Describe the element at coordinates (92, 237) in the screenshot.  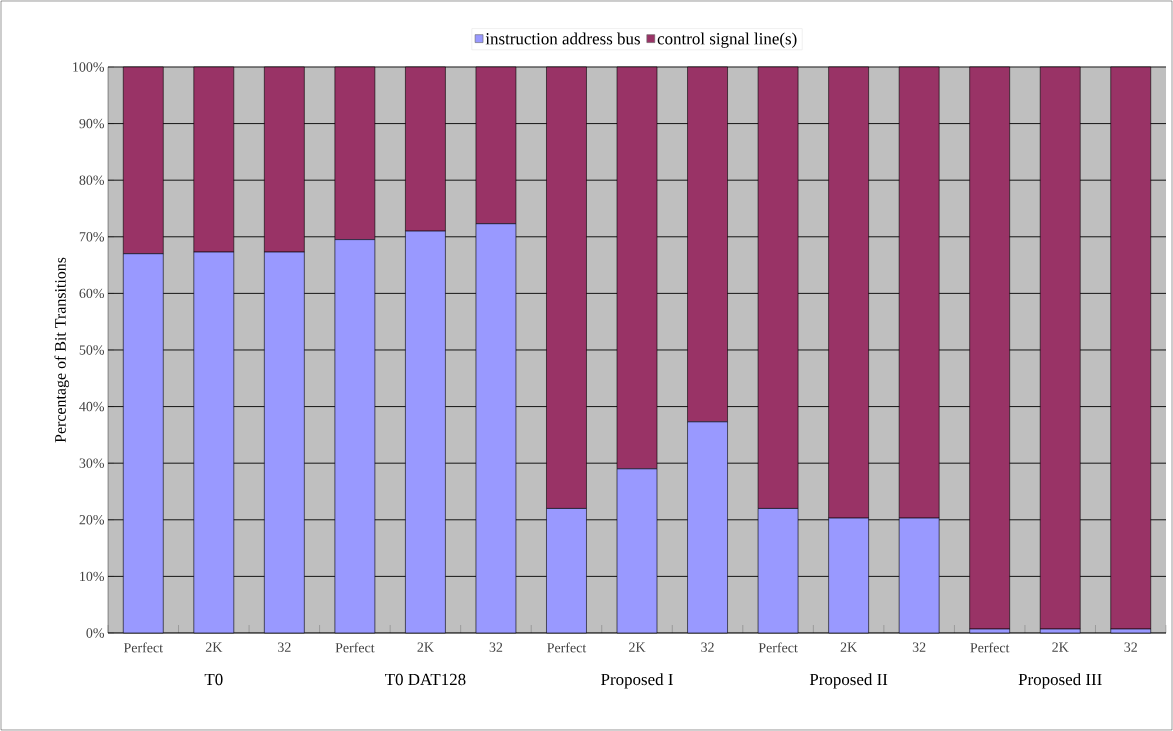
I see `y-tick-label: 70%` at that location.